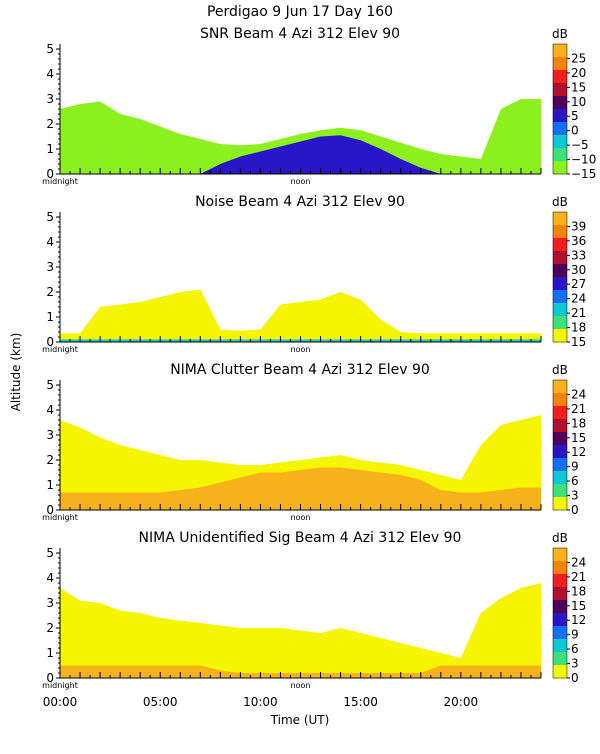  I want to click on x-tick-label: 10:00, so click(260, 702).